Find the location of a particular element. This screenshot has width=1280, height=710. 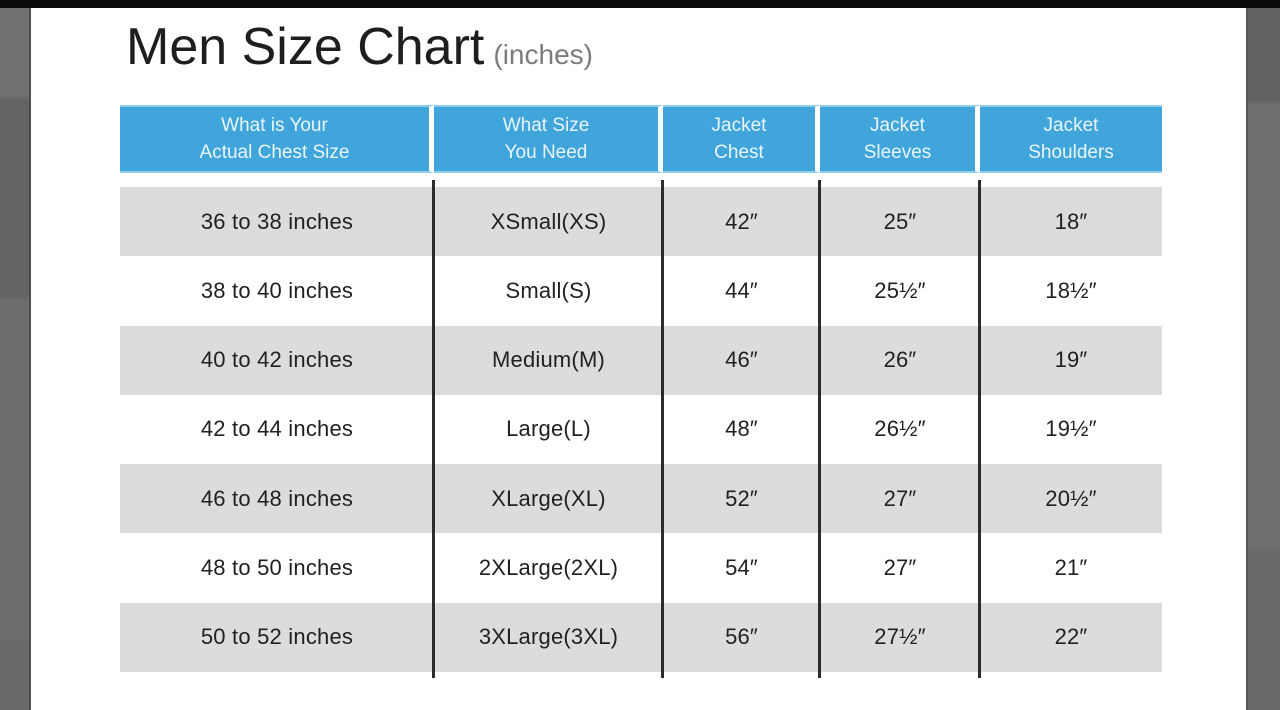

column-header-line: Actual Chest Size is located at coordinates (274, 152).